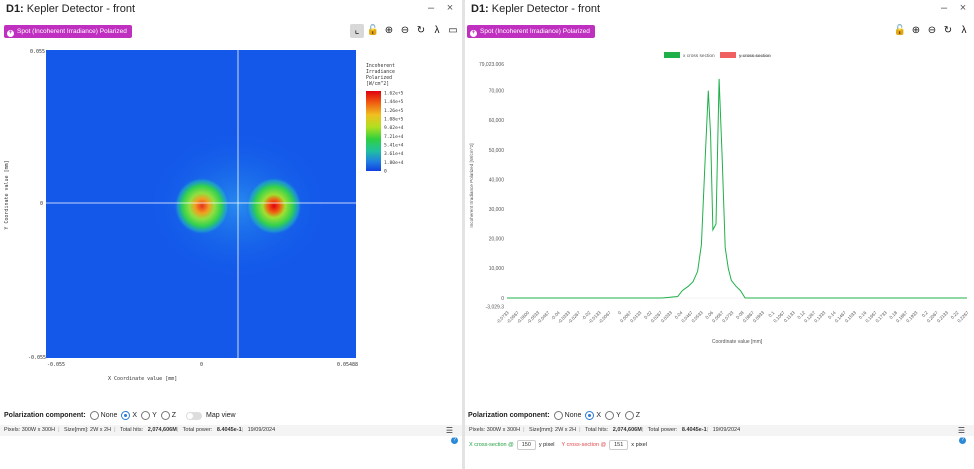 The height and width of the screenshot is (469, 974). I want to click on panel-splitter, so click(463, 234).